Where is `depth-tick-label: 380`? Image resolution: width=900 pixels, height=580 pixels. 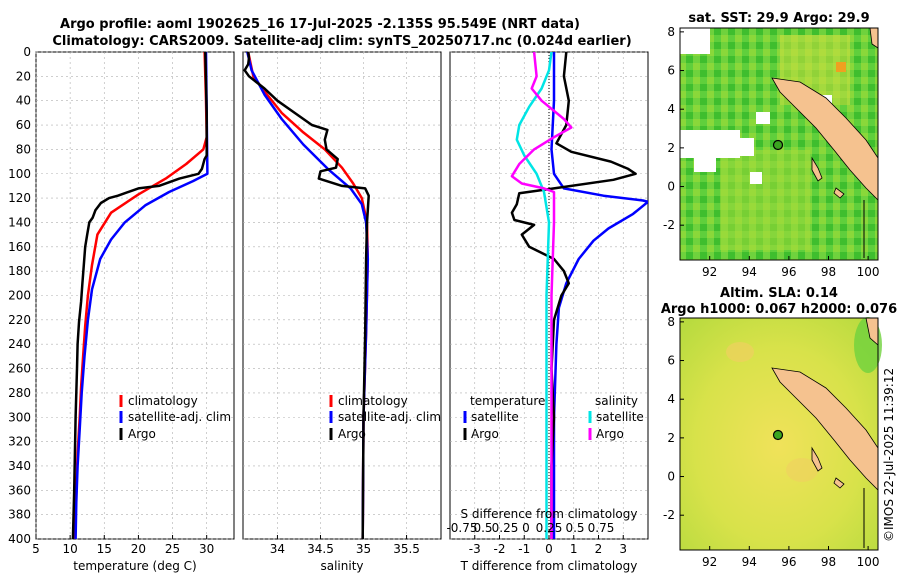 depth-tick-label: 380 is located at coordinates (19, 515).